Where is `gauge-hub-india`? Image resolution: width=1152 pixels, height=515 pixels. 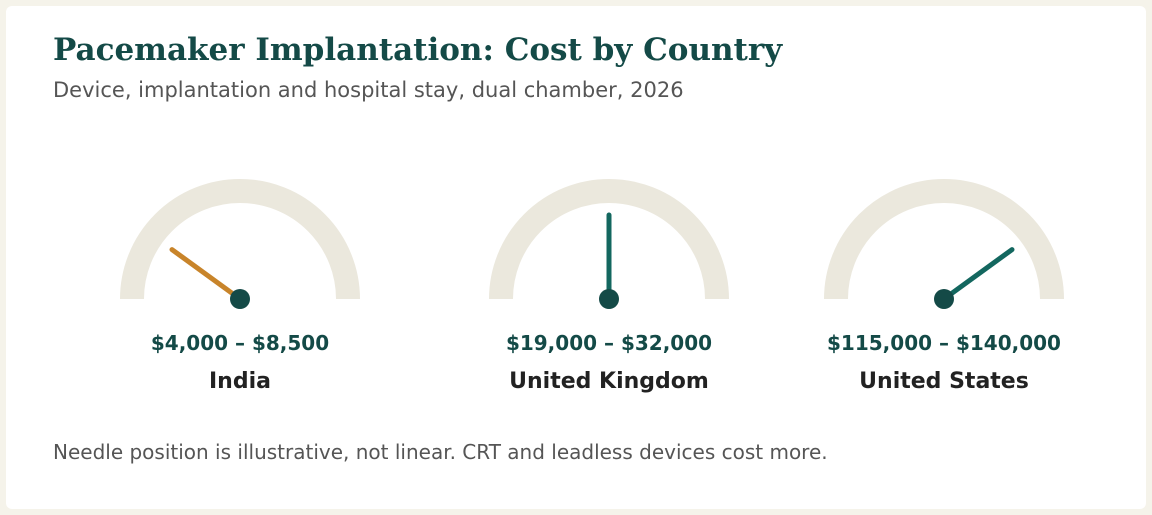
gauge-hub-india is located at coordinates (240, 299).